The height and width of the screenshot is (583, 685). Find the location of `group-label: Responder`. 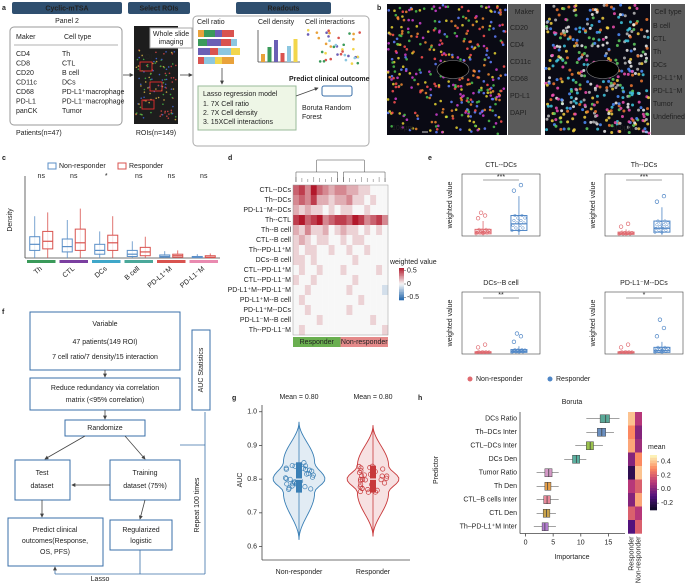

group-label: Responder is located at coordinates (317, 342).